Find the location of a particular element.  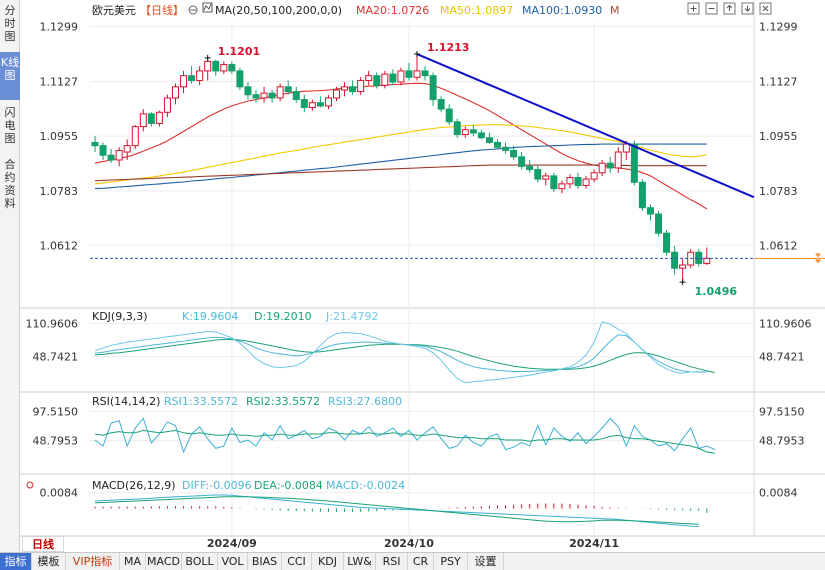

indicator-tab-7: BIAS is located at coordinates (265, 561).